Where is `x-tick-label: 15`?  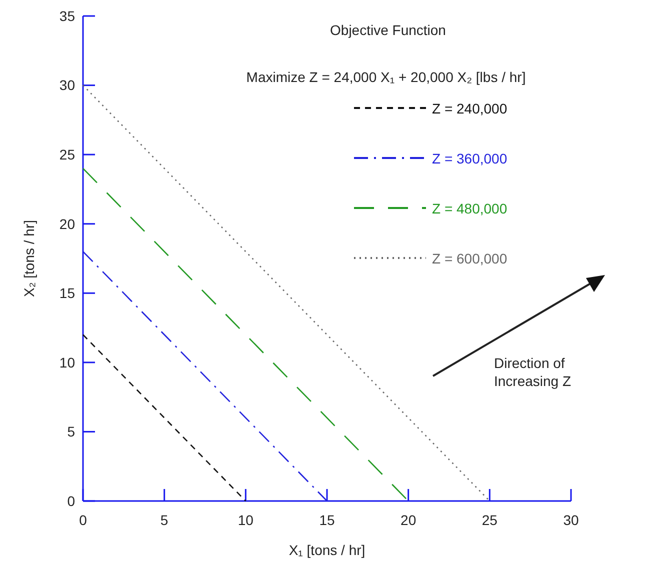 x-tick-label: 15 is located at coordinates (327, 520).